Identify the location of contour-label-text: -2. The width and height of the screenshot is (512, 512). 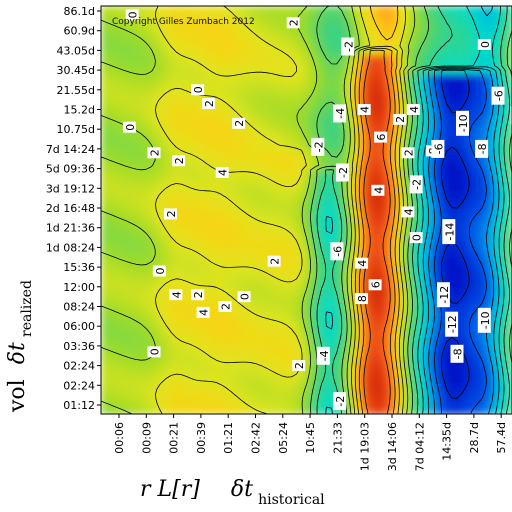
(348, 46).